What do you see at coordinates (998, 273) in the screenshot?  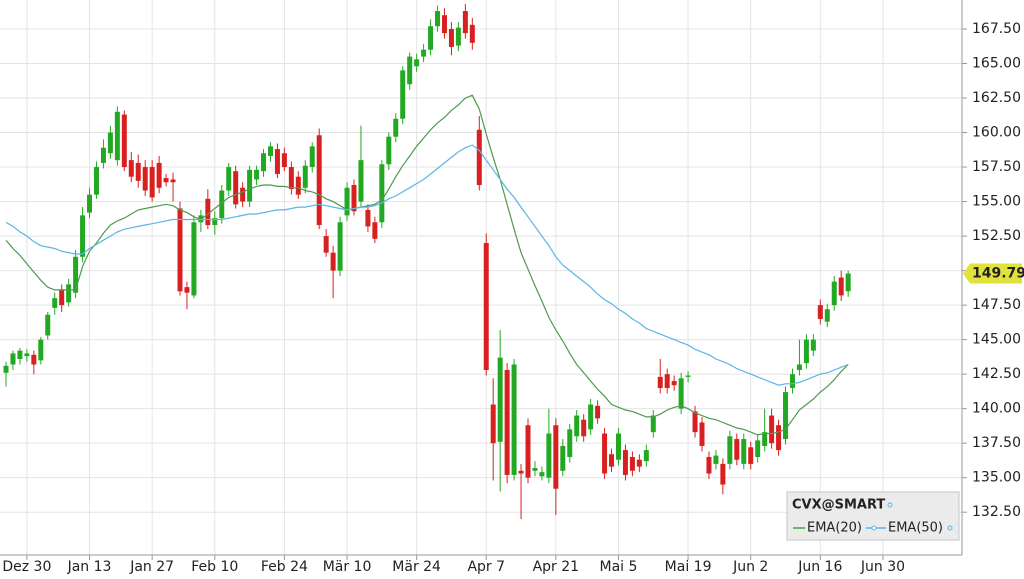 I see `last-price-label: 149.79` at bounding box center [998, 273].